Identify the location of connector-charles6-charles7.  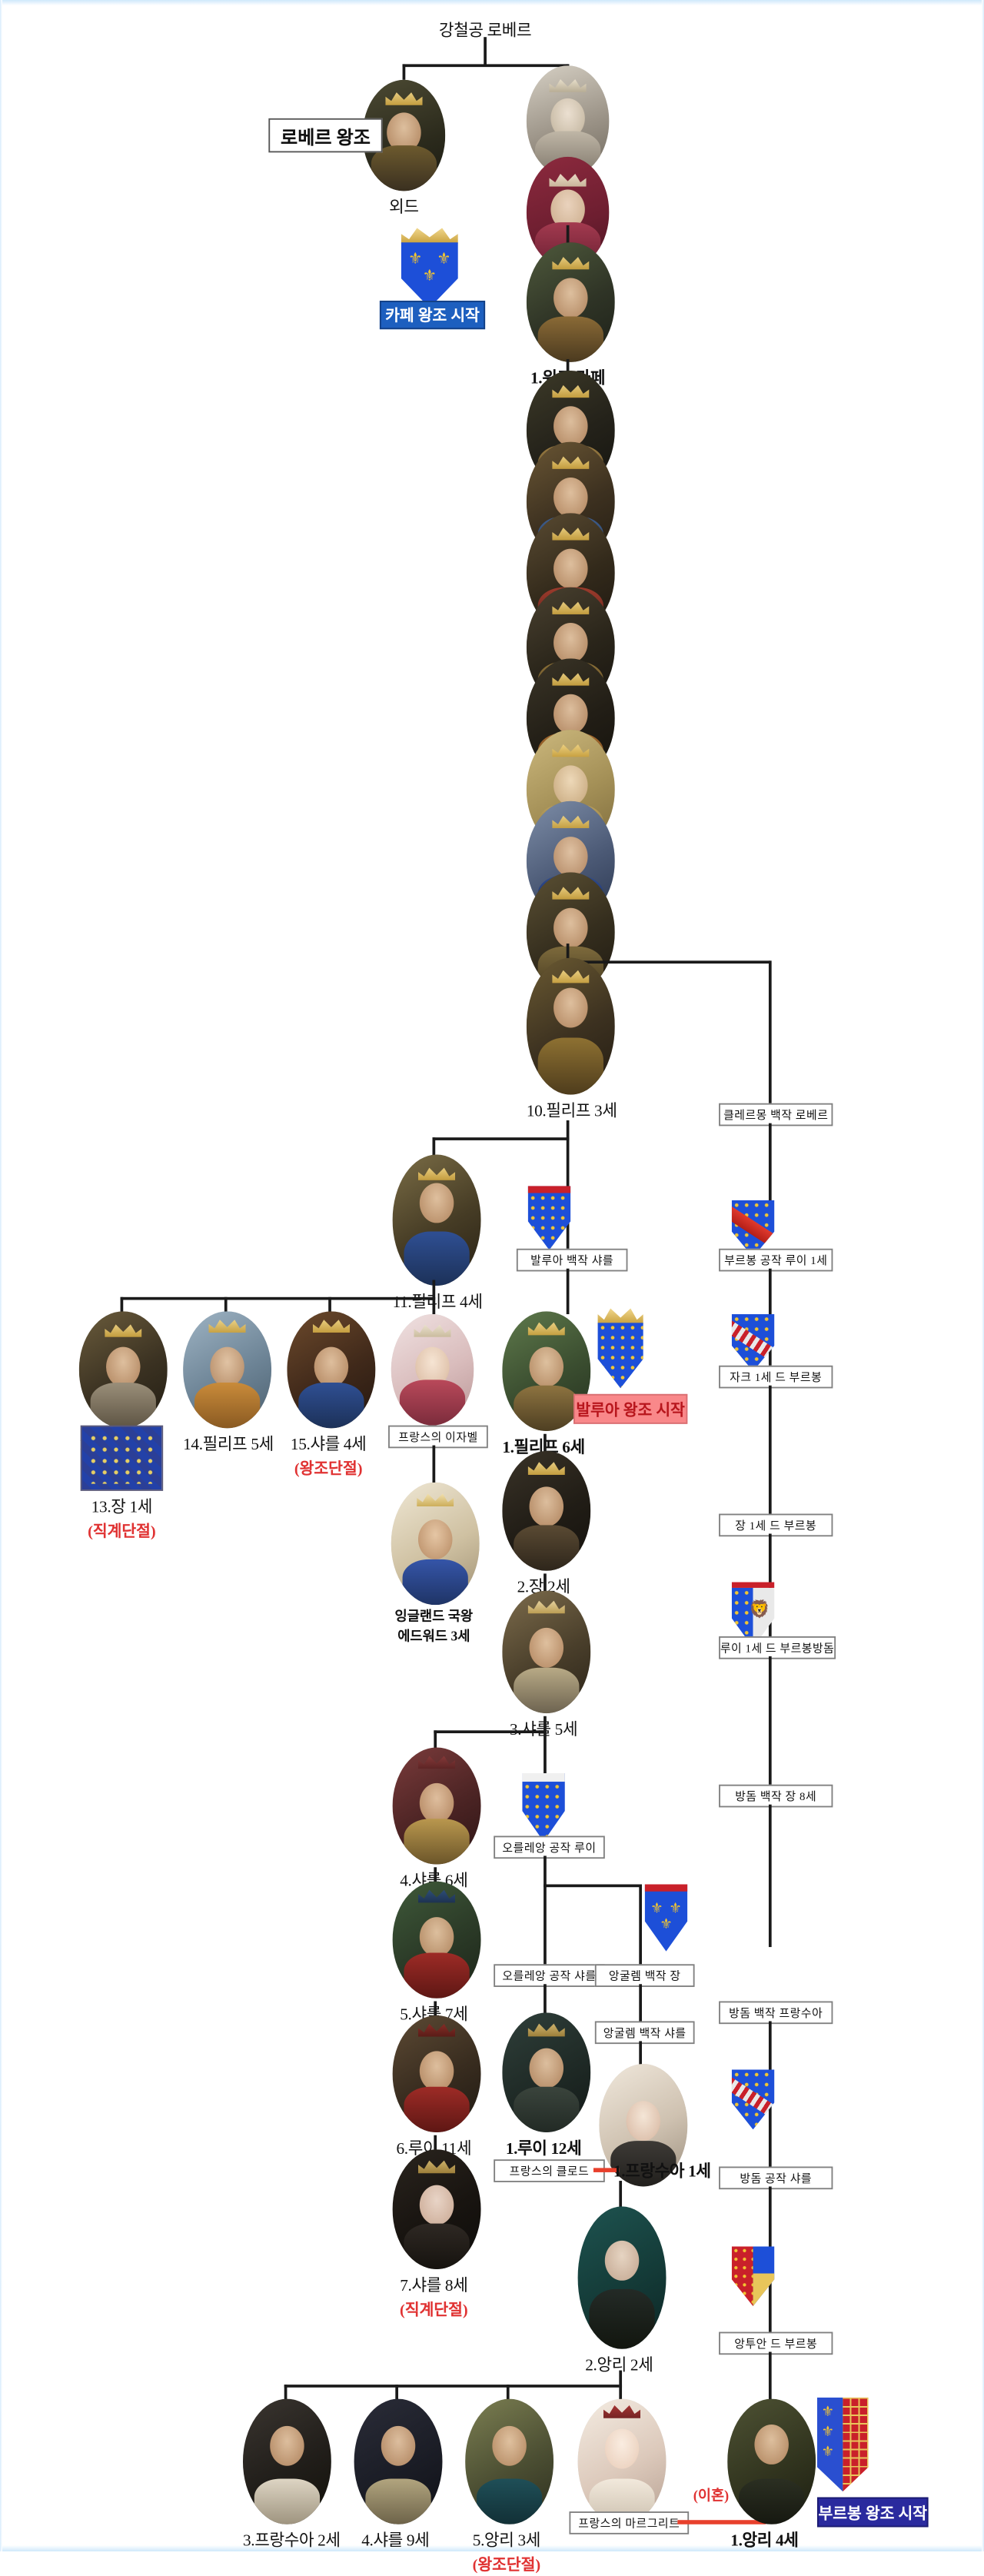
(435, 1877).